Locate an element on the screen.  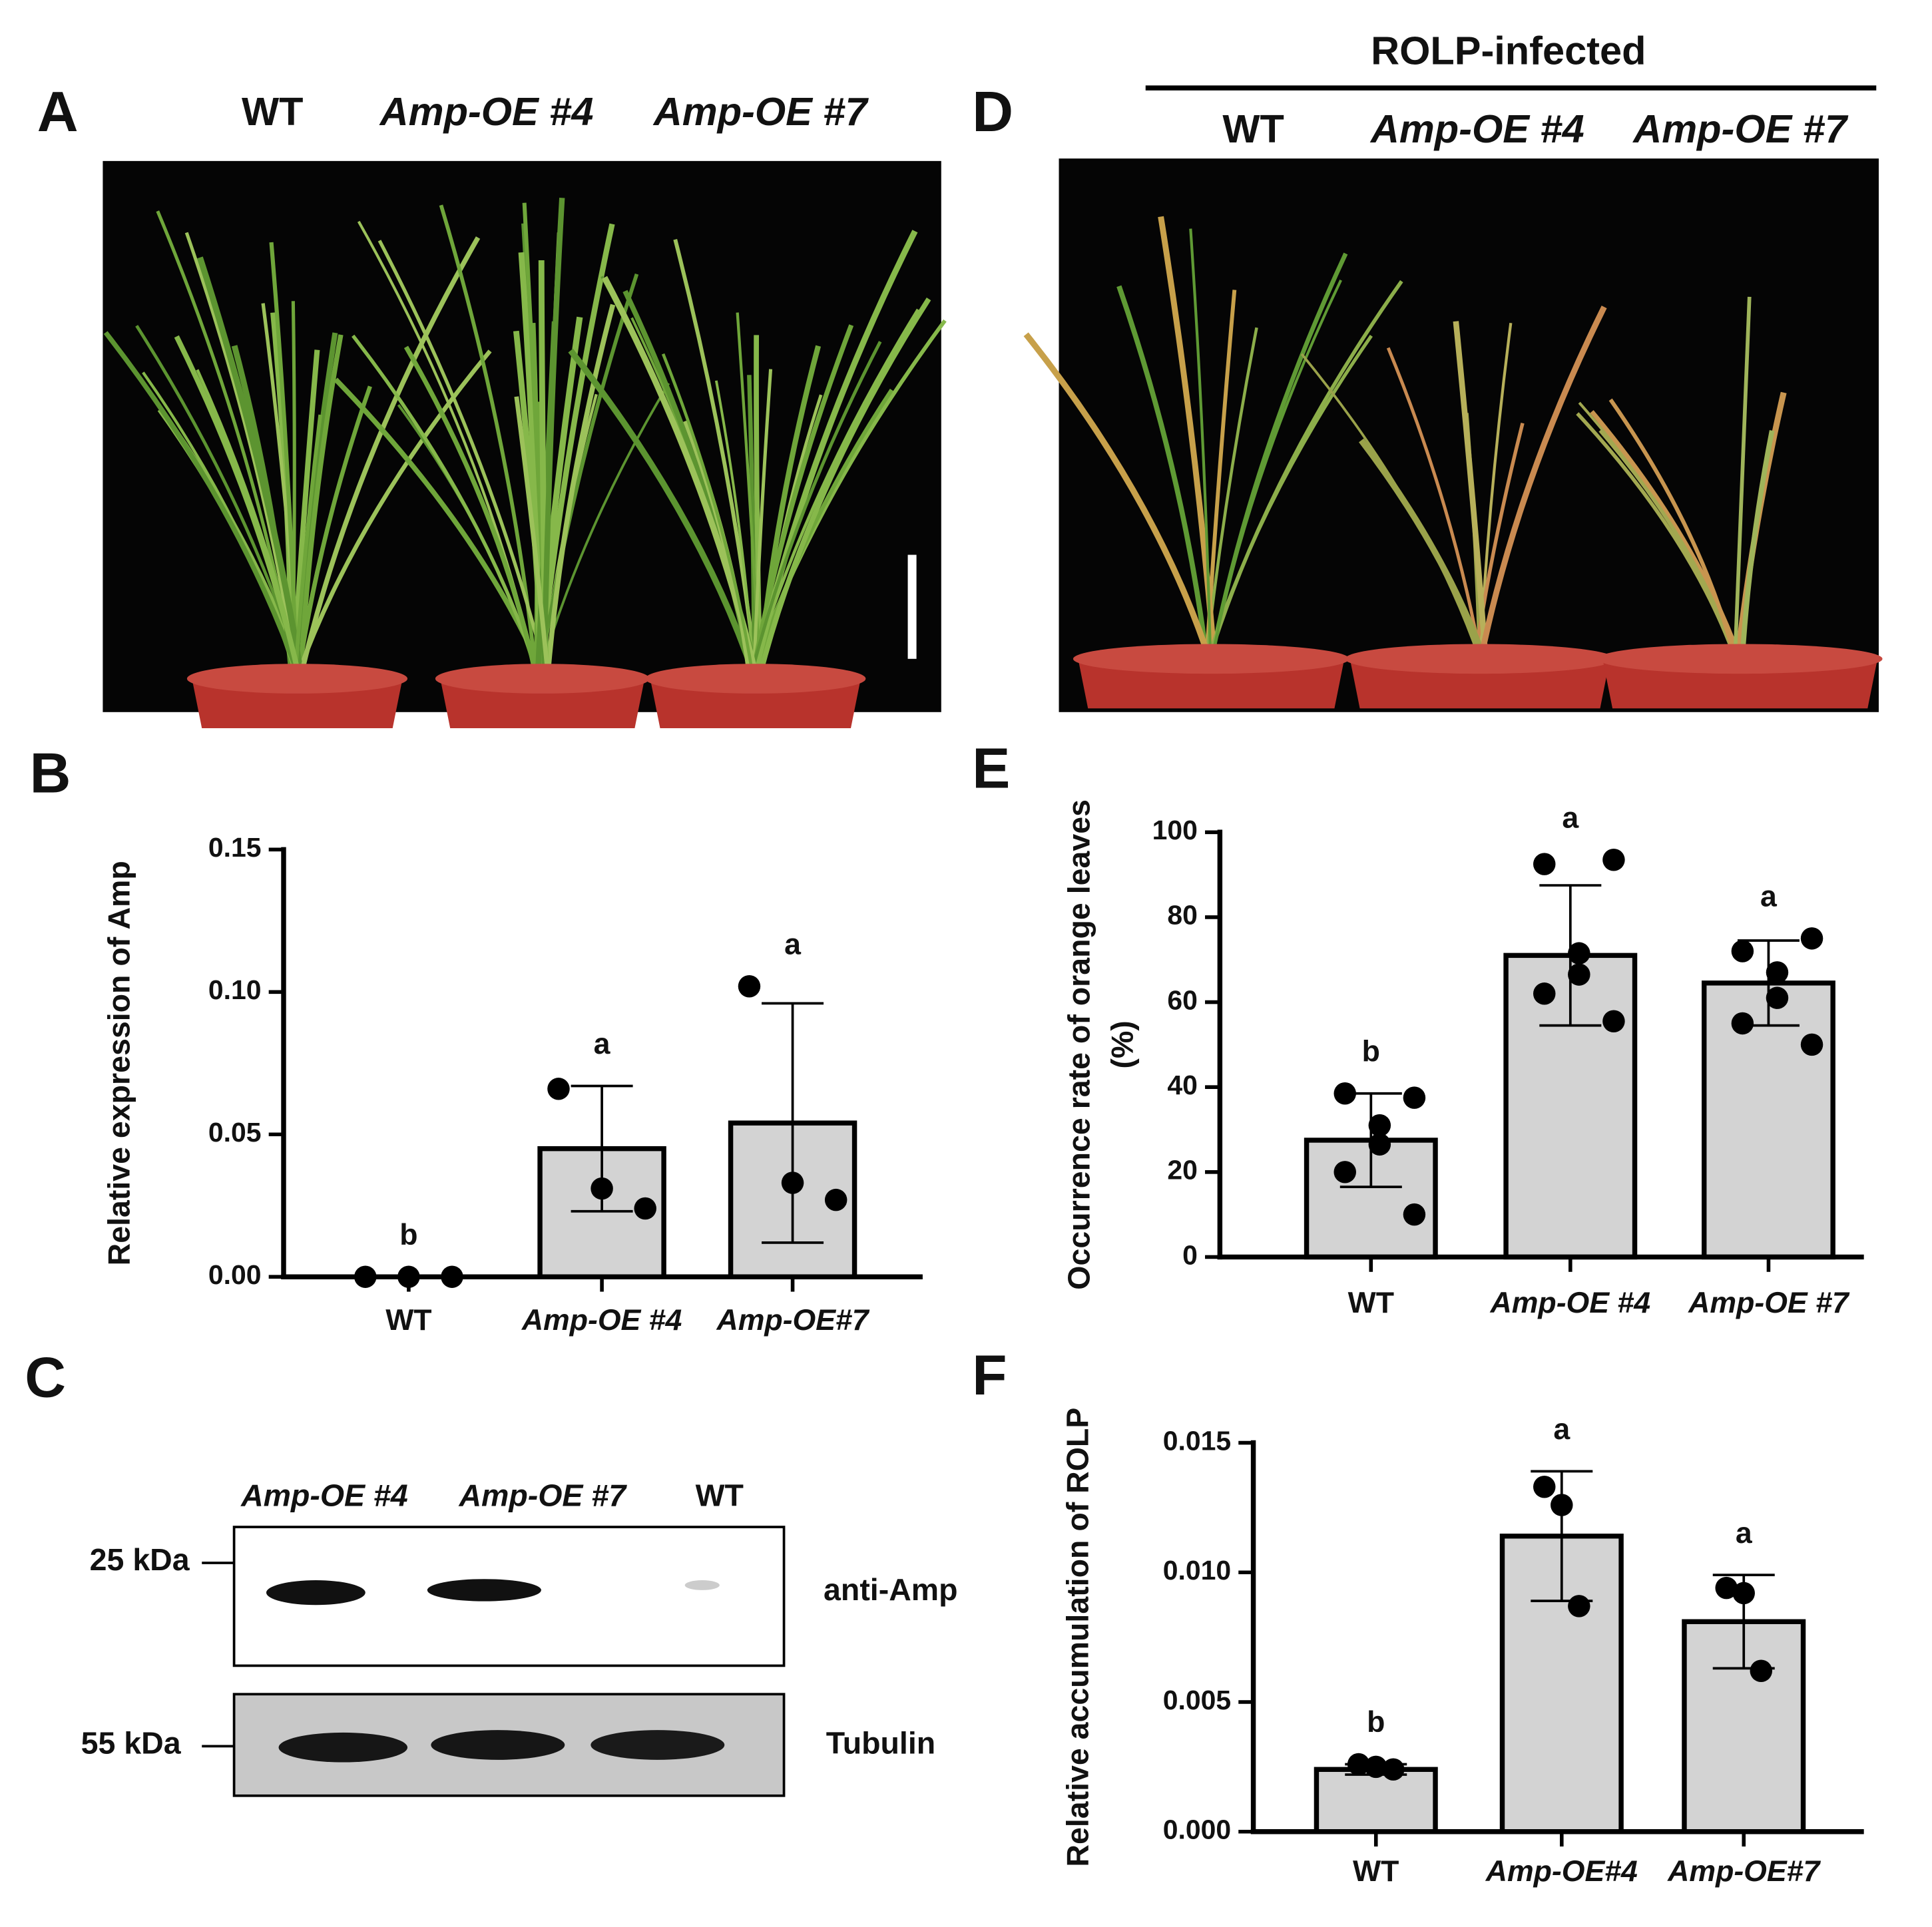
y-axis-label: Relative accumulation of ROLP is located at coordinates (1077, 1637).